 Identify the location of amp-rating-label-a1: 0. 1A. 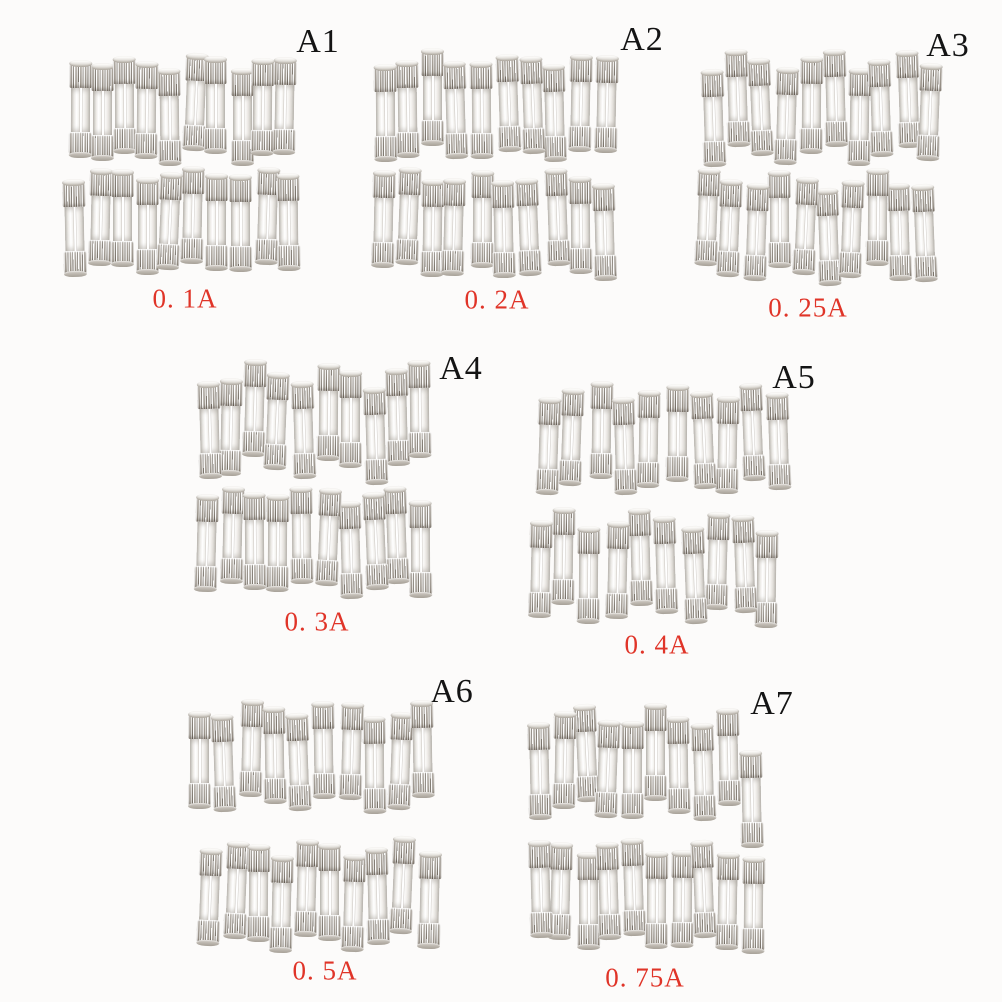
(185, 298).